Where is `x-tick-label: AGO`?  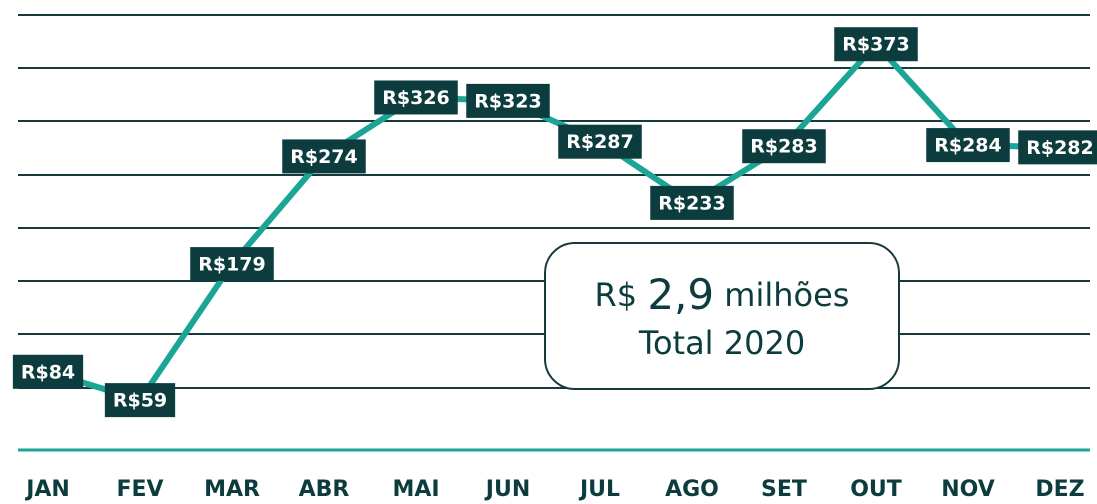 x-tick-label: AGO is located at coordinates (692, 489).